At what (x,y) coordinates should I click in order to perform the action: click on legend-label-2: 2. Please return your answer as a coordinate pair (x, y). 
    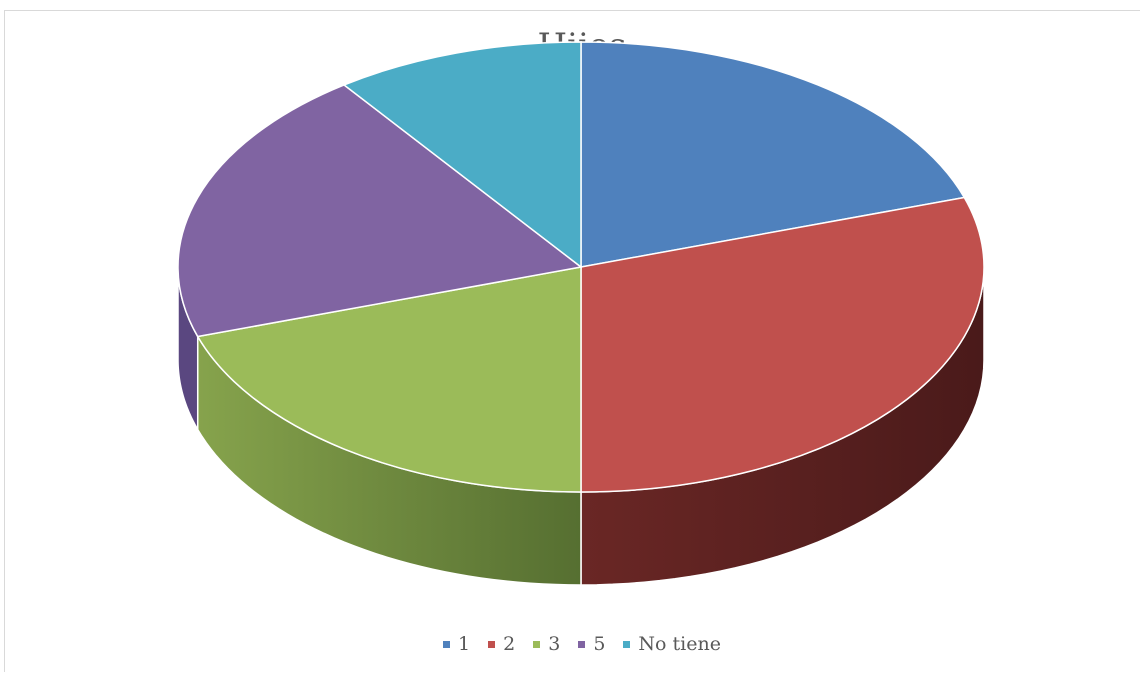
    Looking at the image, I should click on (509, 644).